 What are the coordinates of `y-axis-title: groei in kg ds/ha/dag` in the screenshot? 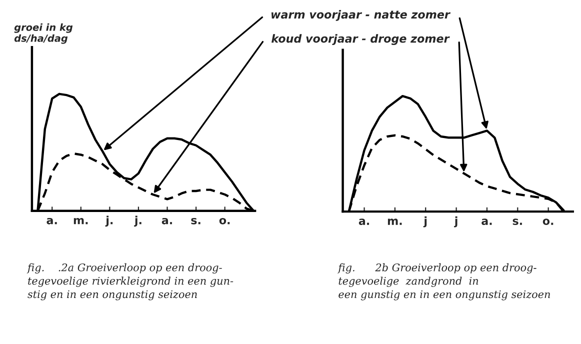 It's located at (43, 33).